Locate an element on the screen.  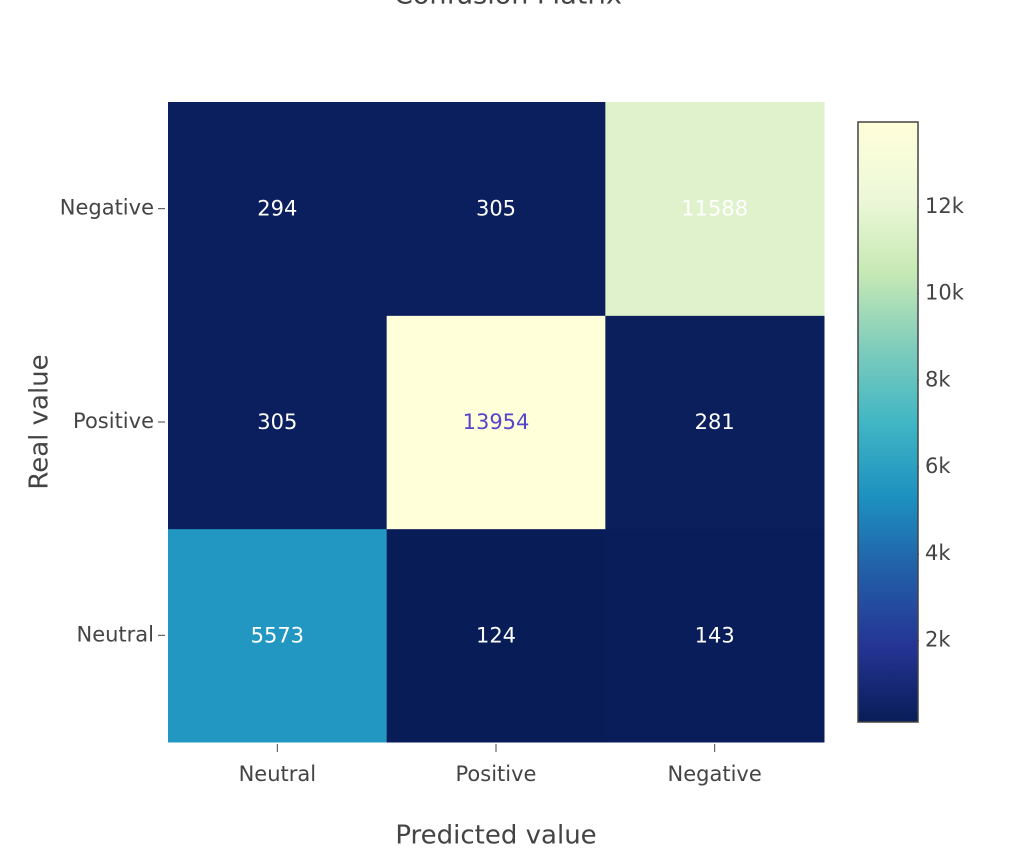
y-axis-title: Real value is located at coordinates (40, 421).